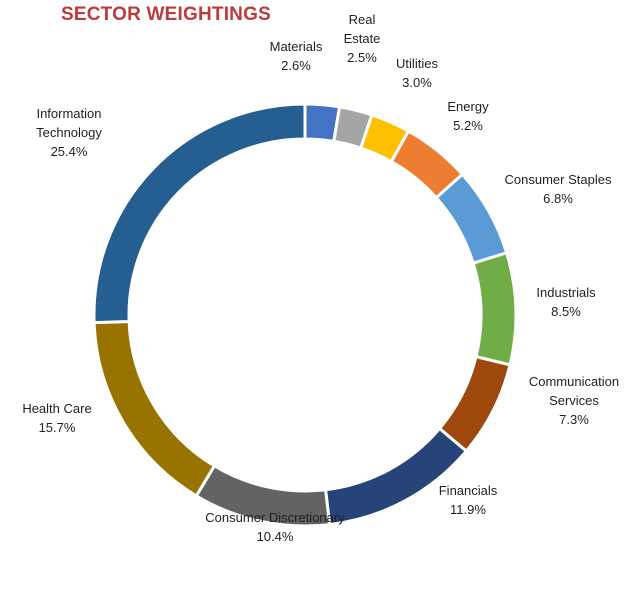  What do you see at coordinates (396, 476) in the screenshot?
I see `slice-financials` at bounding box center [396, 476].